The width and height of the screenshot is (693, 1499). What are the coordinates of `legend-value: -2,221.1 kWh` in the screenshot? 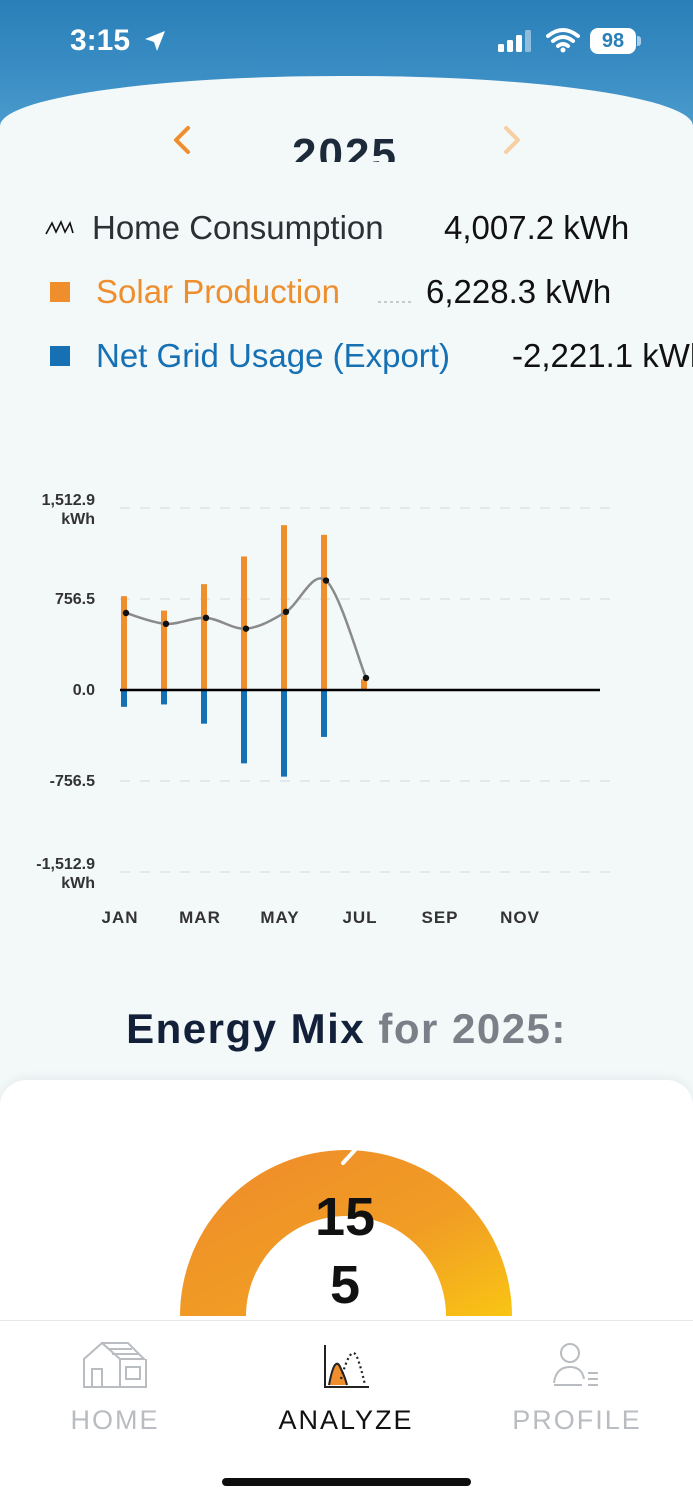 It's located at (602, 355).